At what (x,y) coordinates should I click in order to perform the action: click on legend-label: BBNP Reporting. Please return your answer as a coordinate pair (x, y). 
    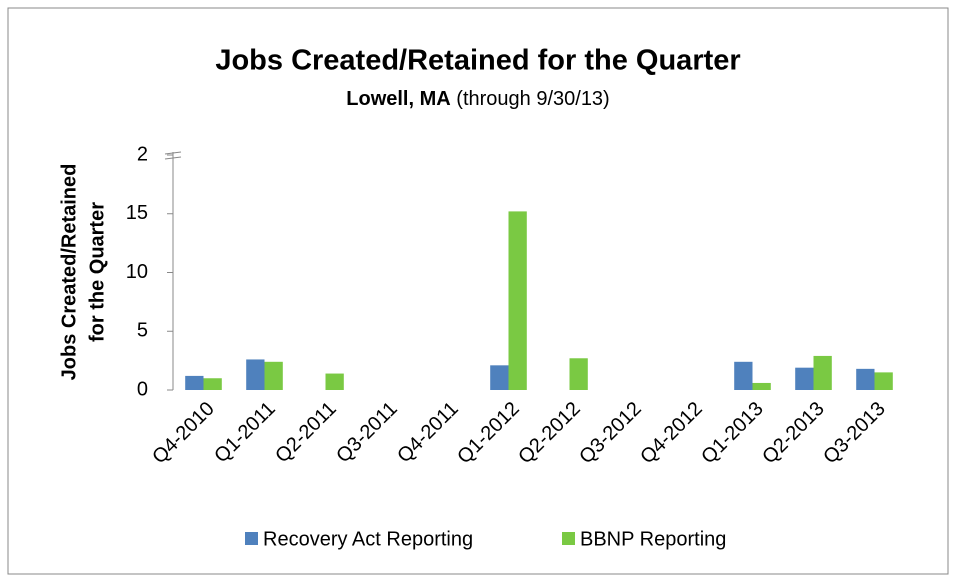
    Looking at the image, I should click on (653, 539).